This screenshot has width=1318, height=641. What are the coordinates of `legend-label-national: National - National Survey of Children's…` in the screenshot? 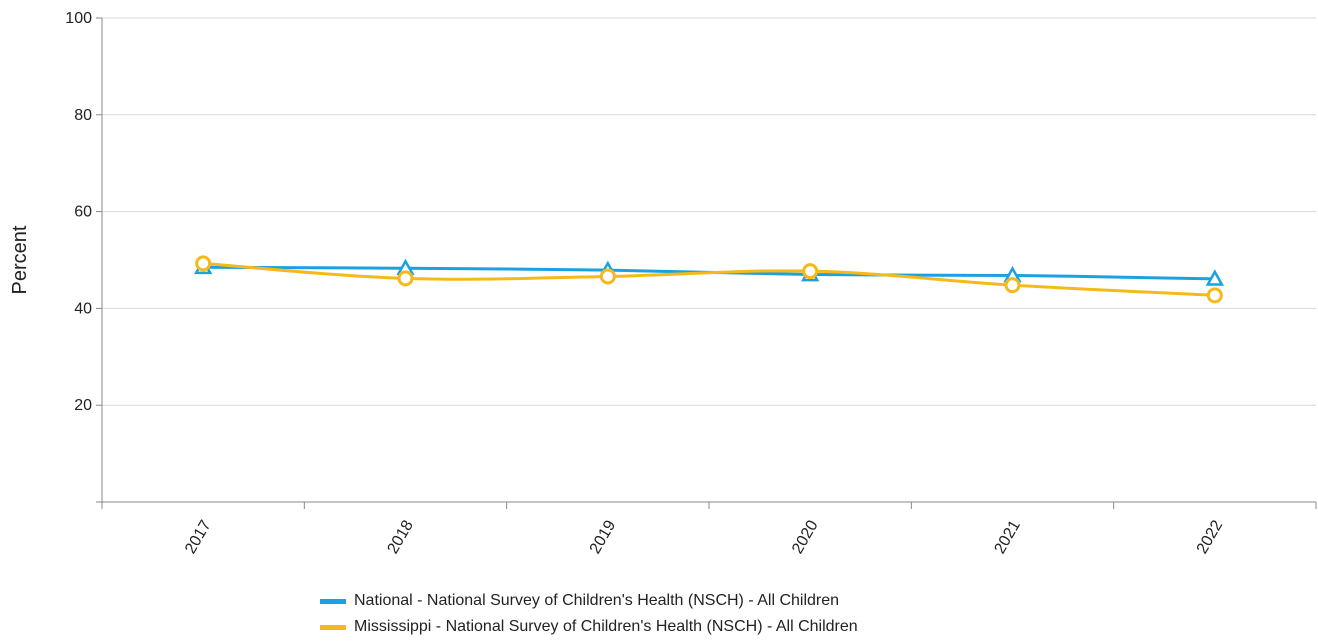 It's located at (597, 600).